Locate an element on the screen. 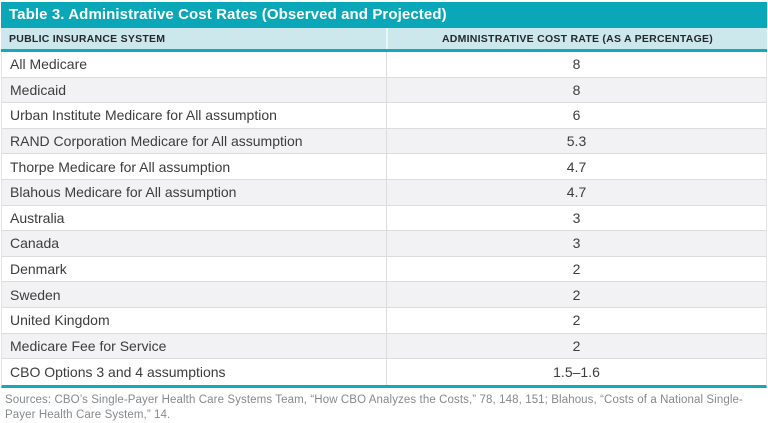 The width and height of the screenshot is (768, 423). table-row: Thorpe Medicare for All assumption 4.7 is located at coordinates (384, 167).